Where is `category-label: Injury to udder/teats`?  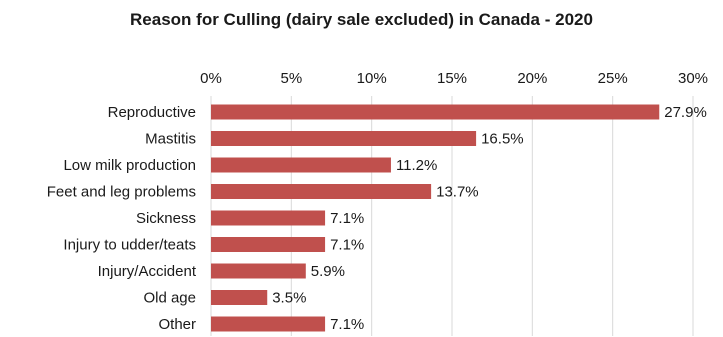
category-label: Injury to udder/teats is located at coordinates (129, 245).